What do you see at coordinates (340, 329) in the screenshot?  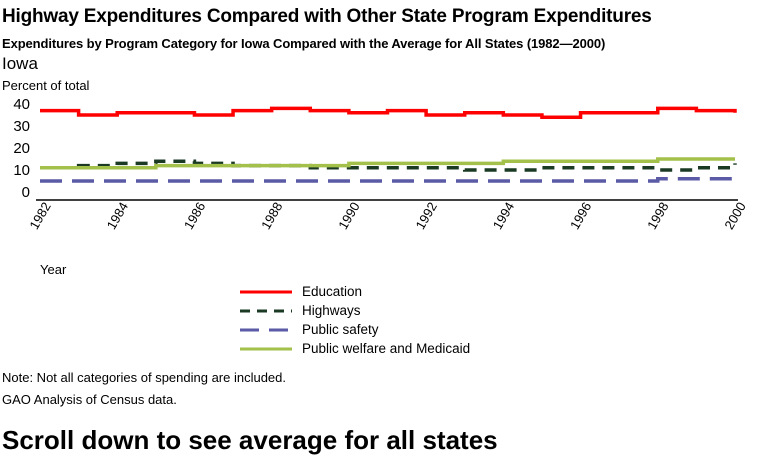 I see `legend-label: Public safety` at bounding box center [340, 329].